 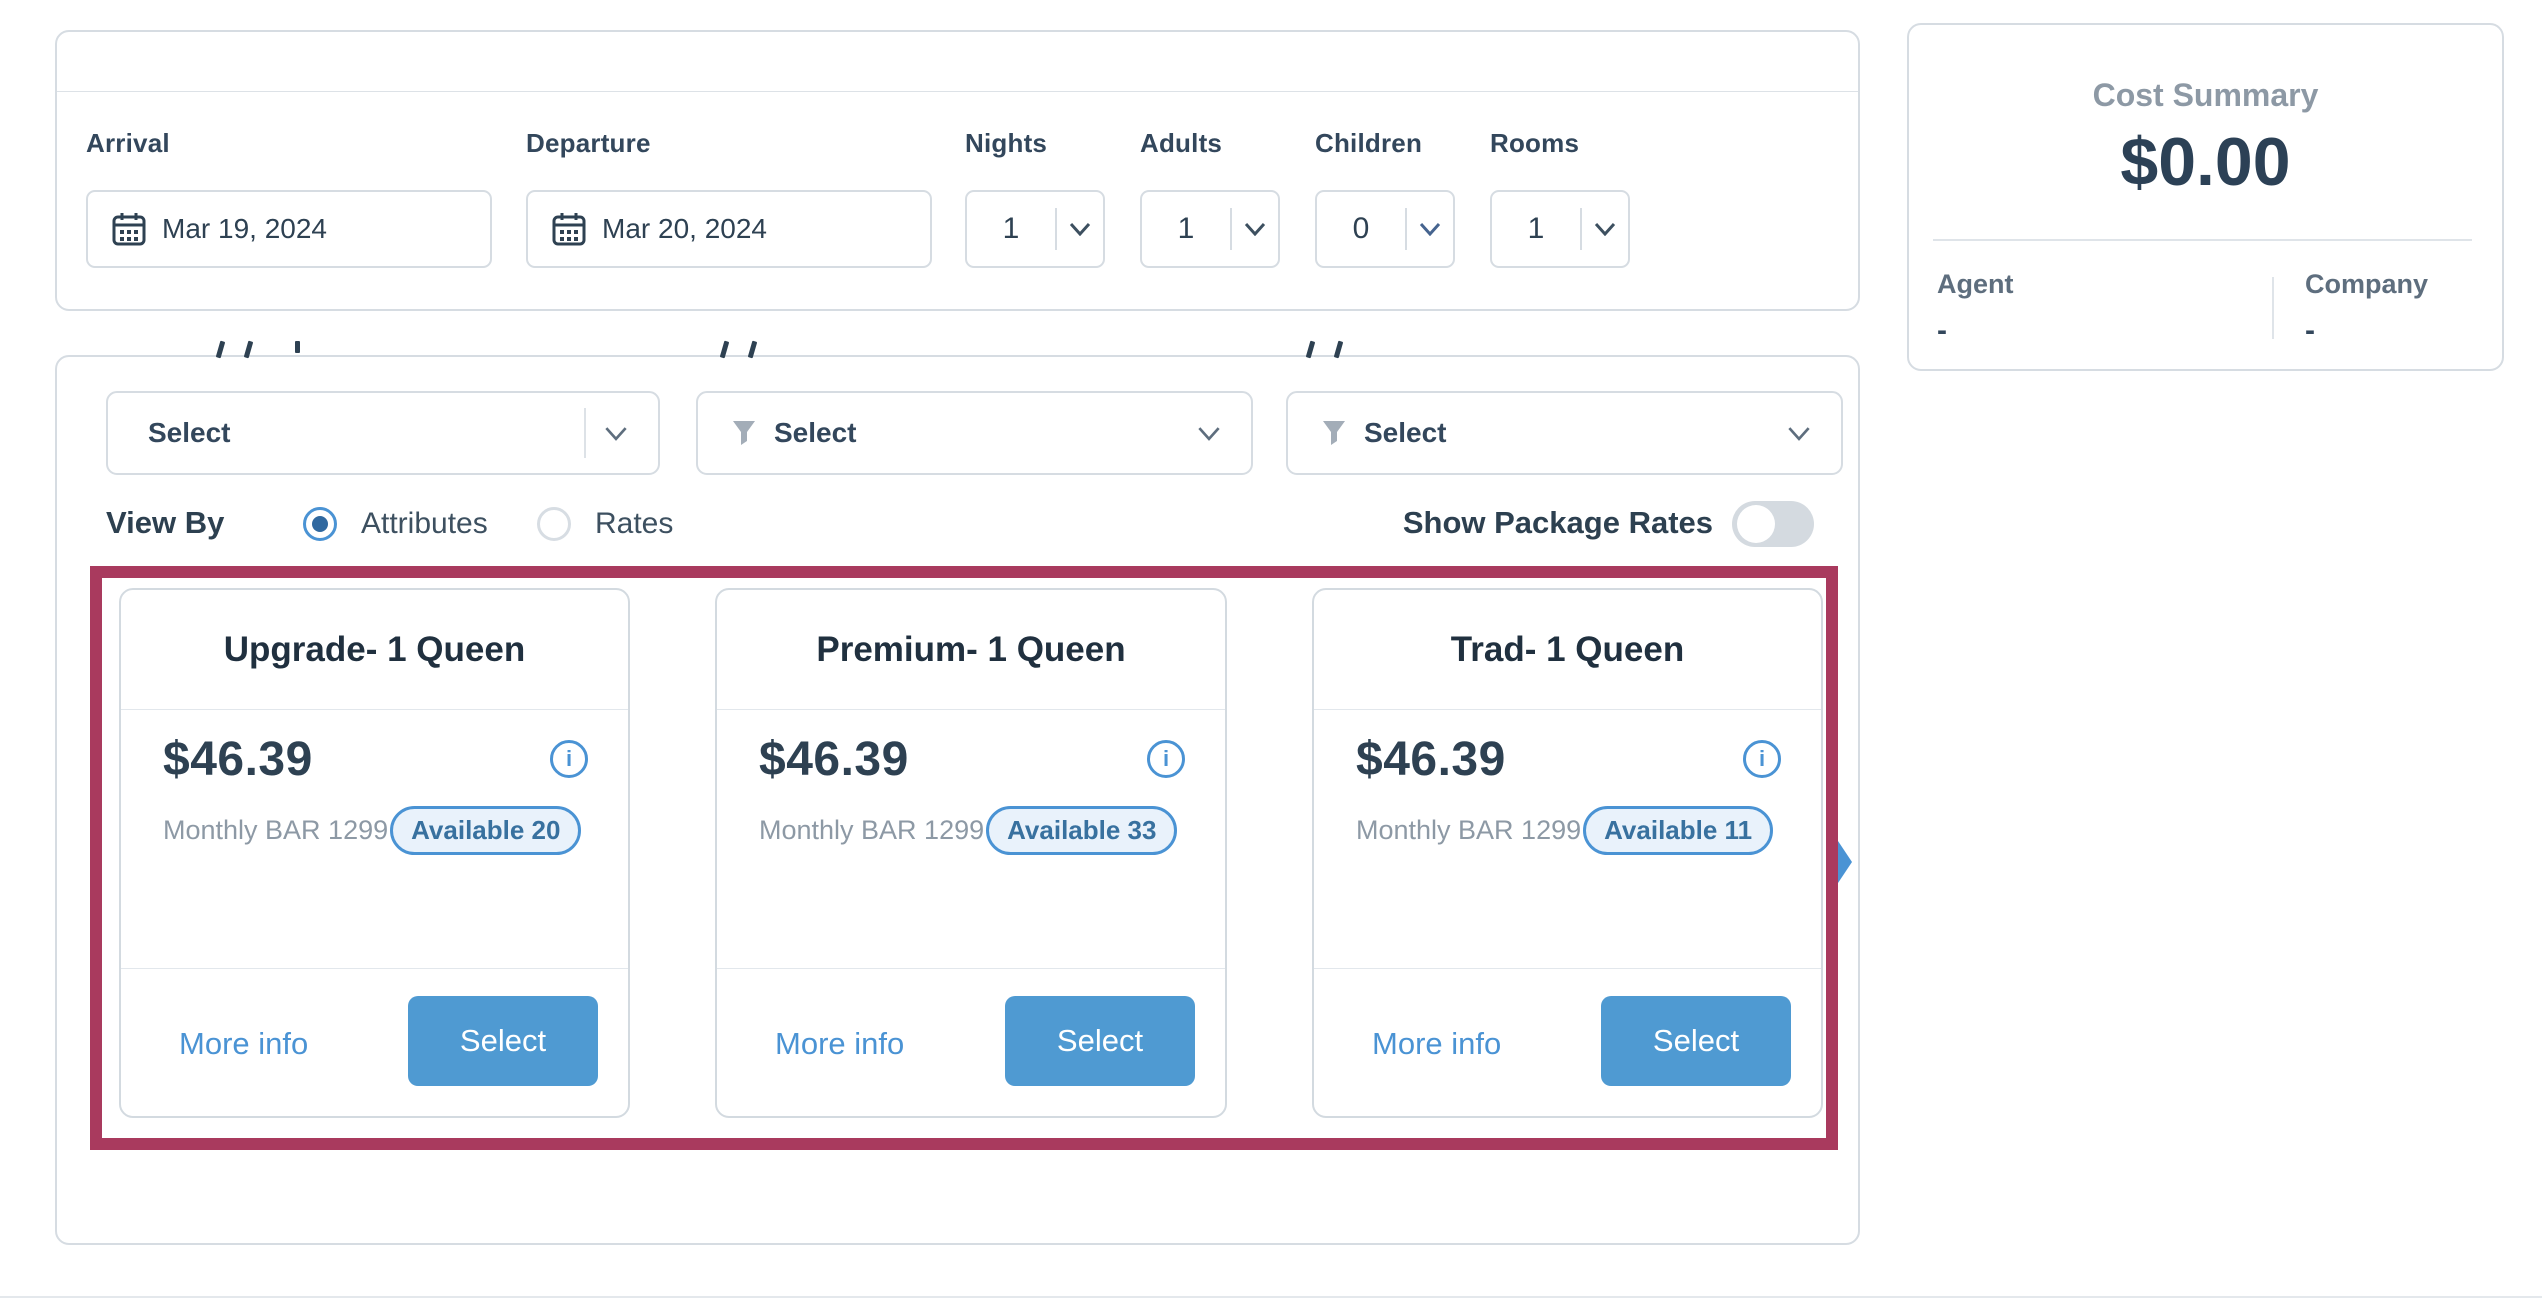 What do you see at coordinates (684, 228) in the screenshot?
I see `departure-date-value: Mar 20, 2024` at bounding box center [684, 228].